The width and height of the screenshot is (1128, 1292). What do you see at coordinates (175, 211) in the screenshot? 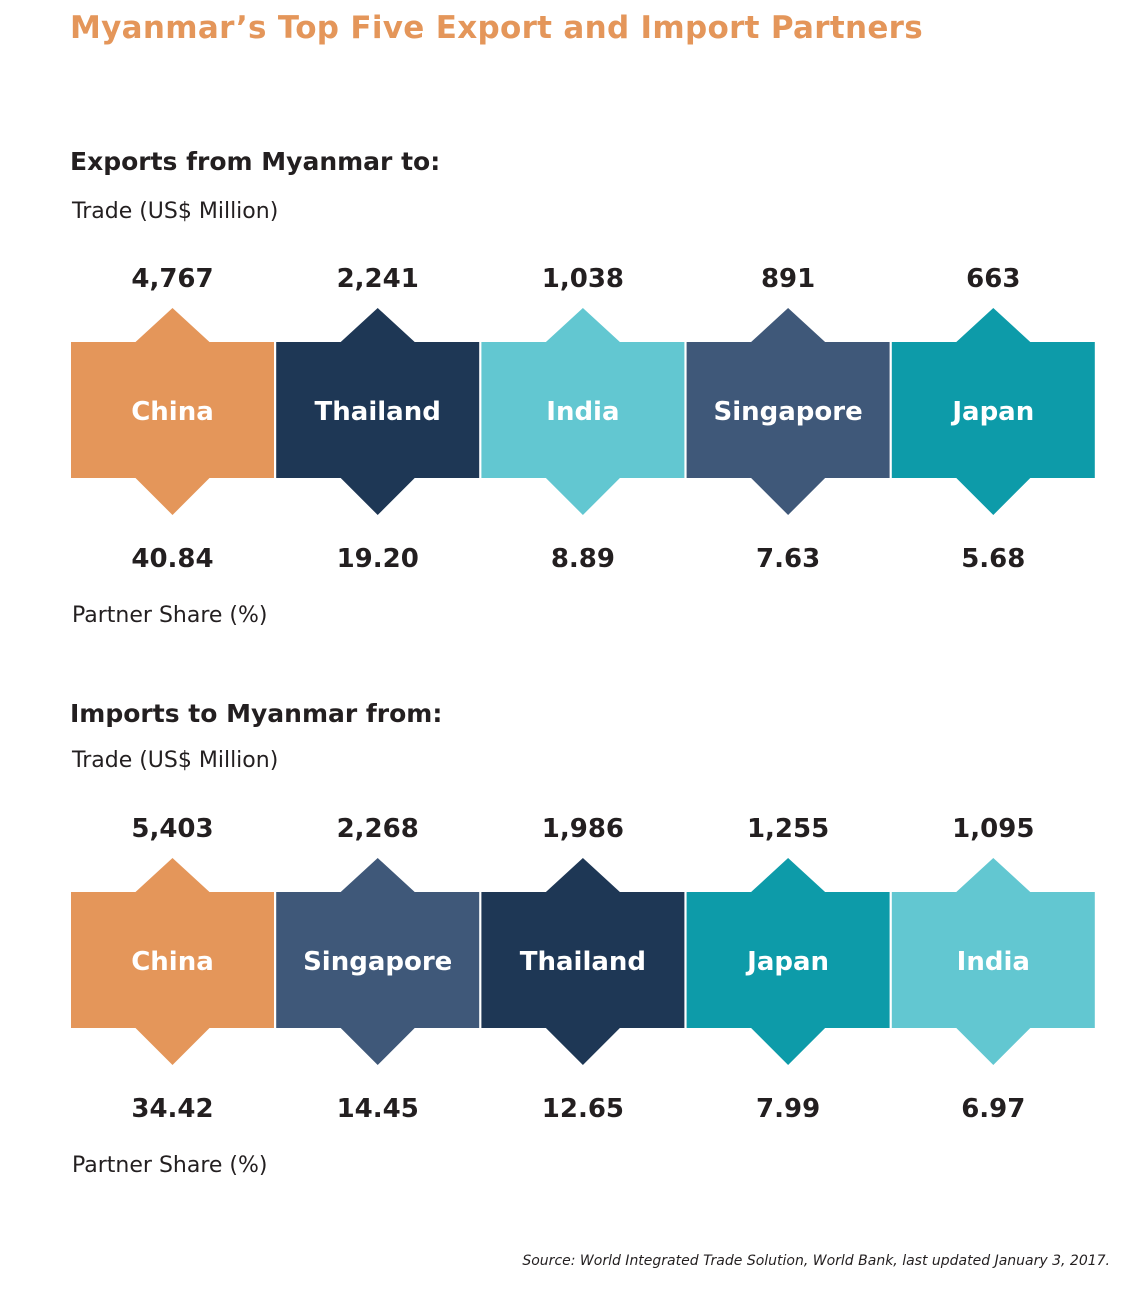
I see `exports-trade-label: Trade (US$ Million)` at bounding box center [175, 211].